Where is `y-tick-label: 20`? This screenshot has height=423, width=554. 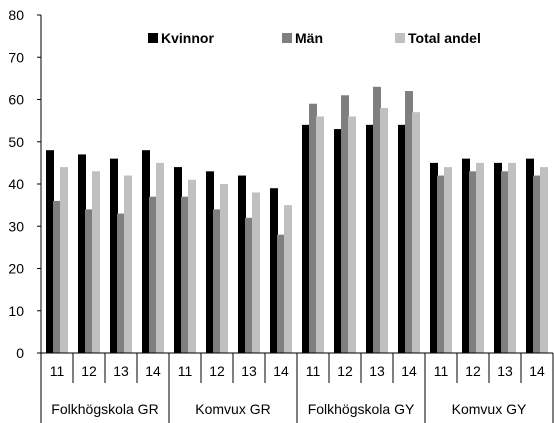 y-tick-label: 20 is located at coordinates (16, 269).